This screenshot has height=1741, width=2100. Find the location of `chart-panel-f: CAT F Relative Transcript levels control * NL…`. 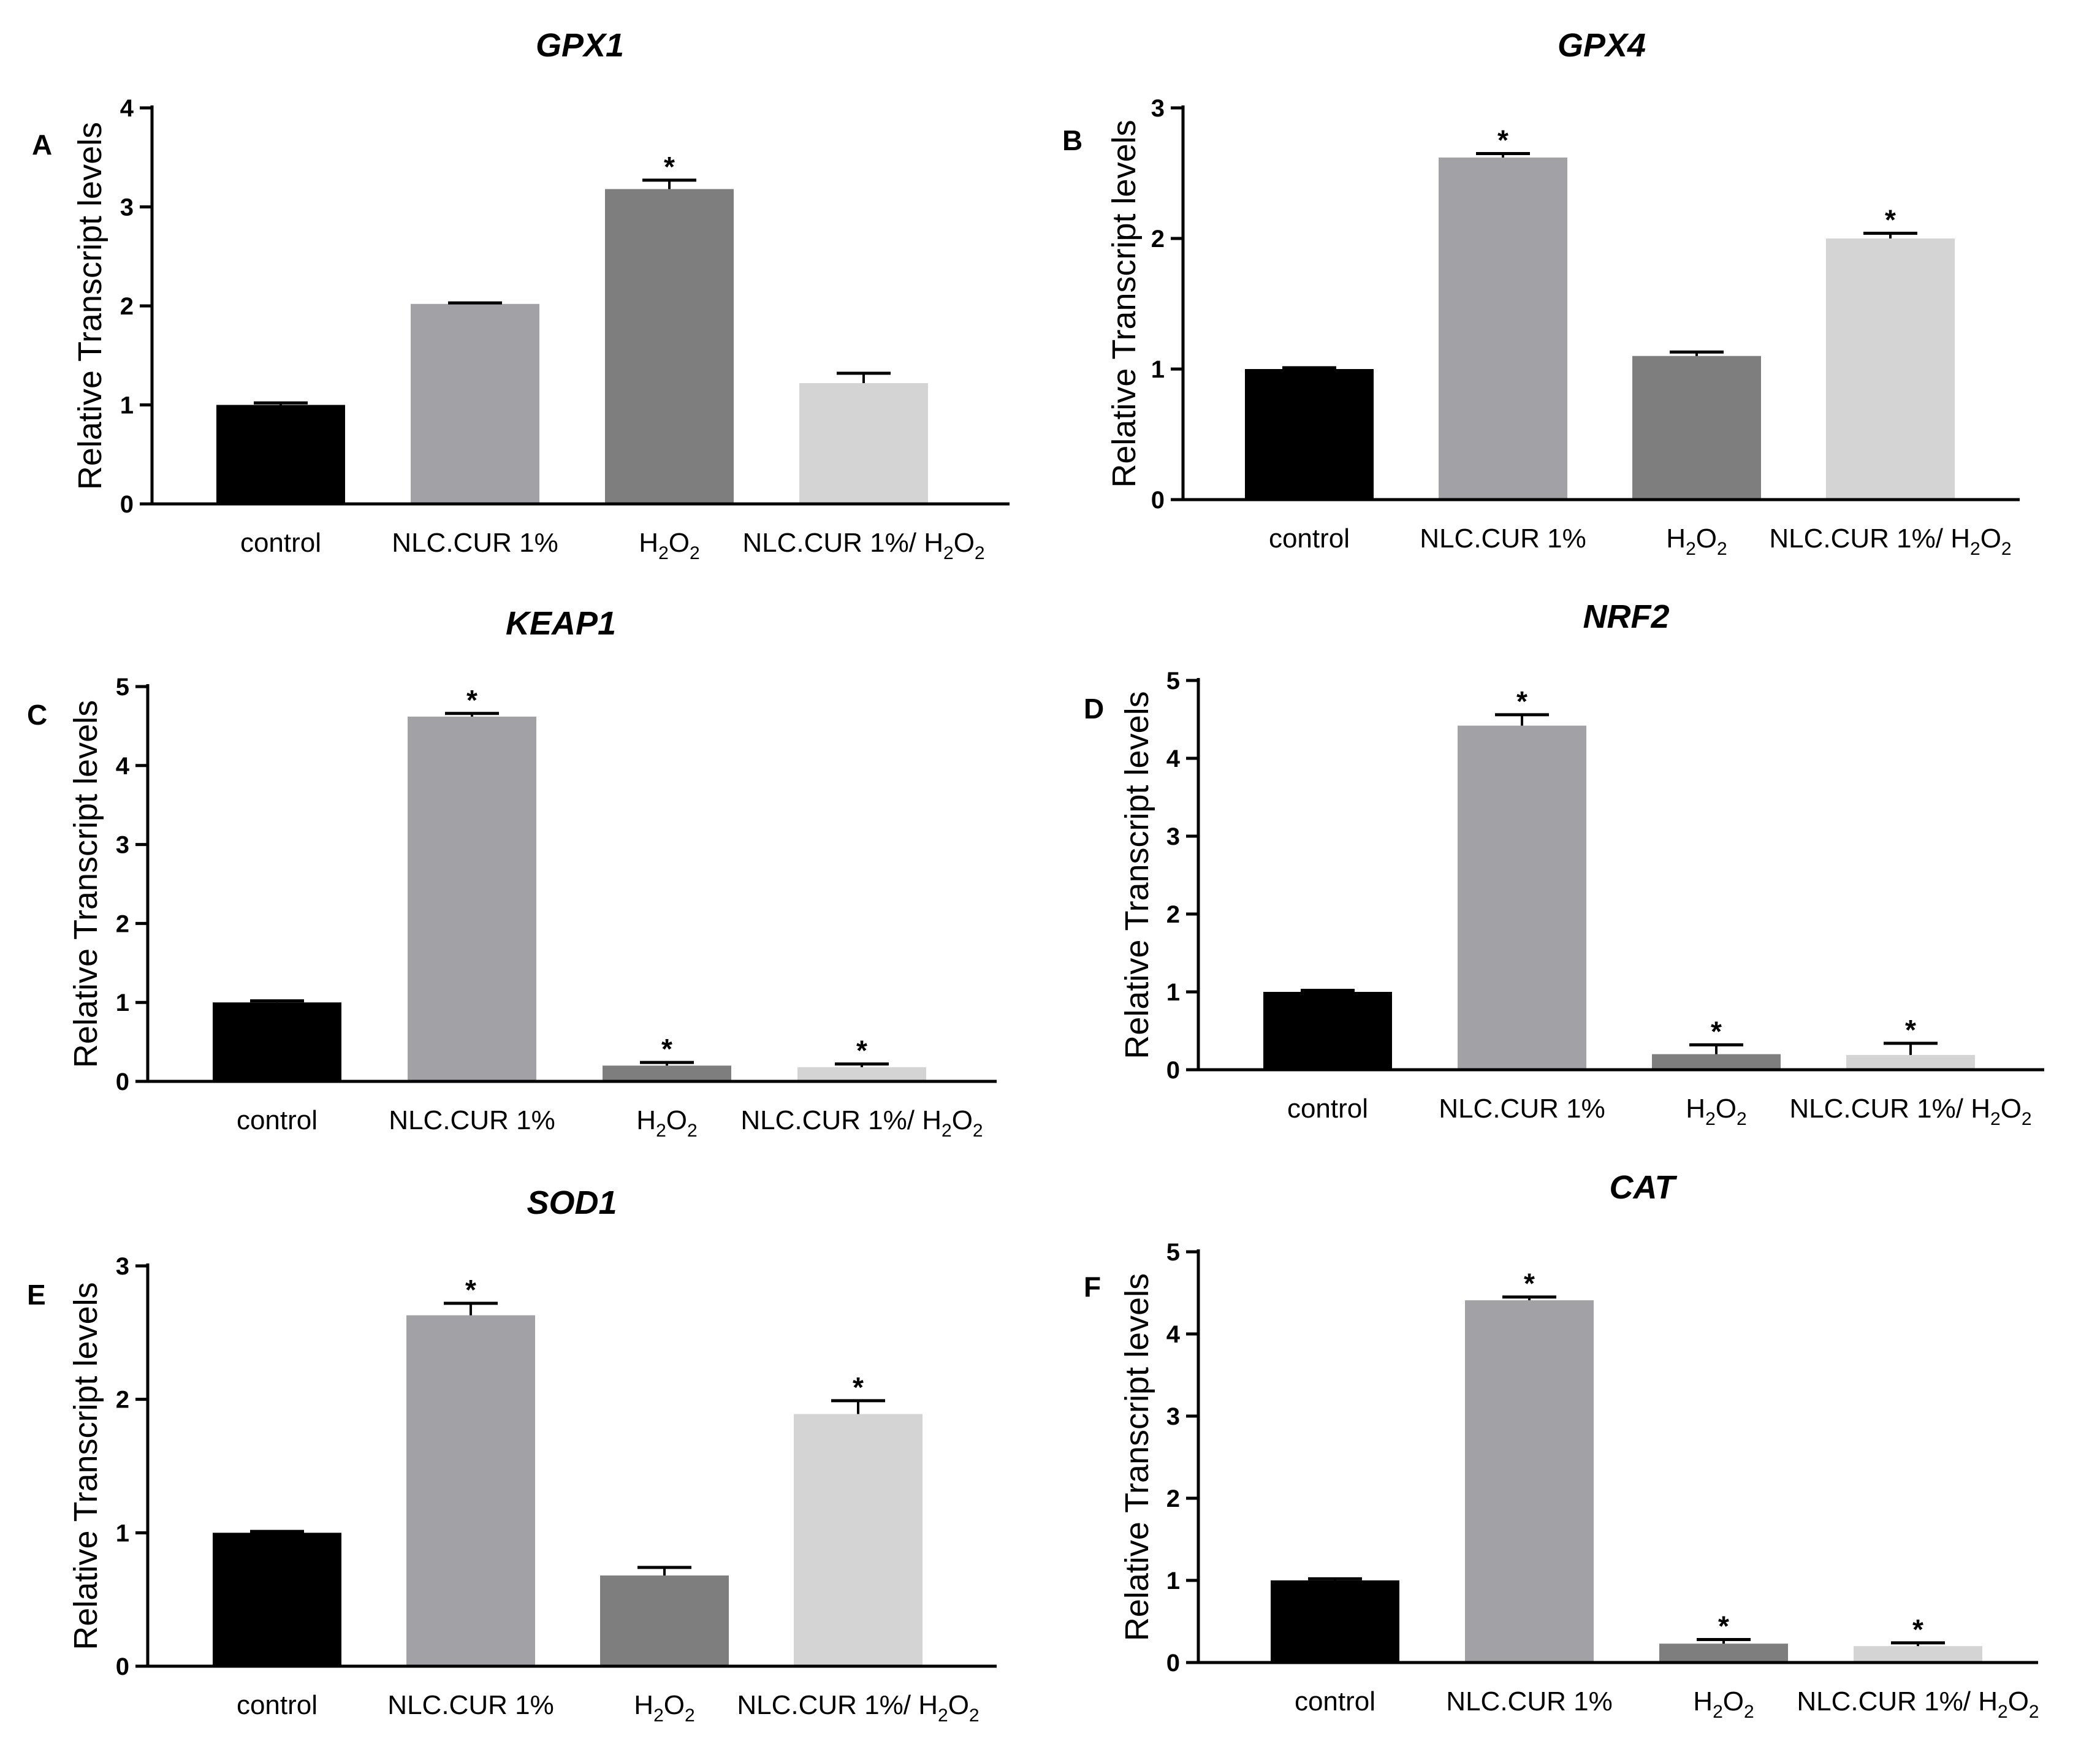

chart-panel-f: CAT F Relative Transcript levels control * NL… is located at coordinates (1561, 1445).